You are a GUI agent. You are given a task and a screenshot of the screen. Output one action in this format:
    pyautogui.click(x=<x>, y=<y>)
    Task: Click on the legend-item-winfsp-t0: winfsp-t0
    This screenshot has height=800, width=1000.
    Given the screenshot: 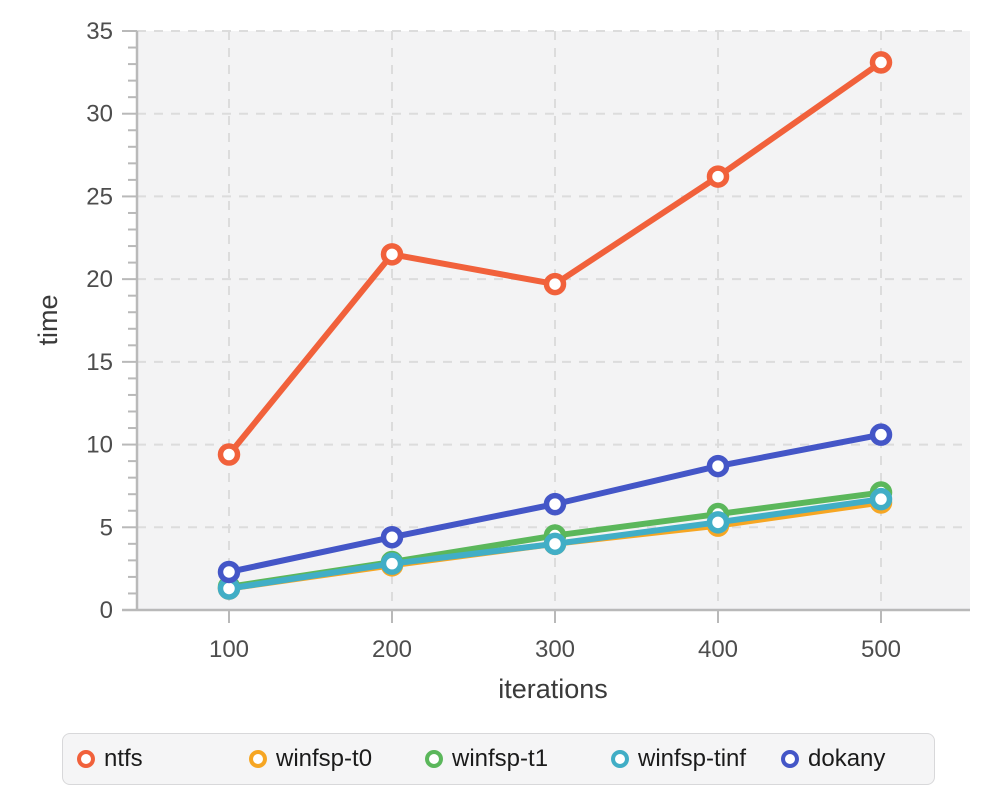 What is the action you would take?
    pyautogui.click(x=337, y=759)
    